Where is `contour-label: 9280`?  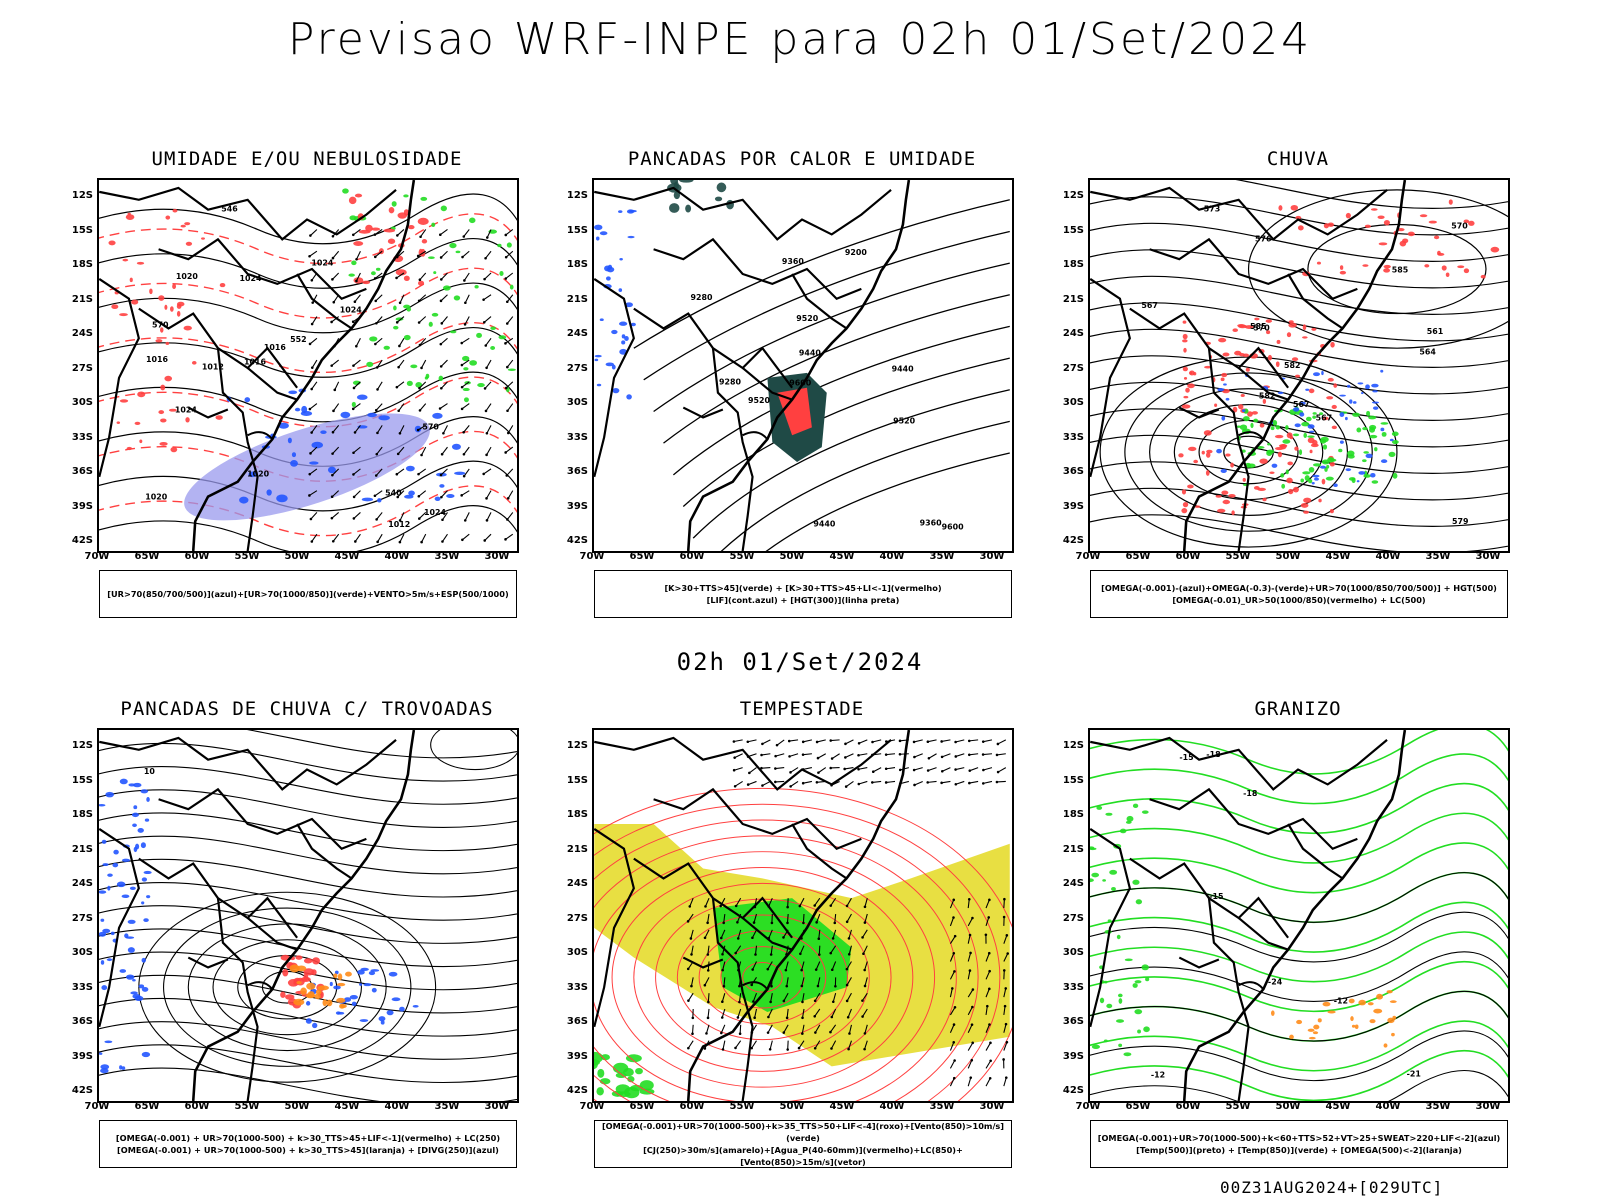 contour-label: 9280 is located at coordinates (701, 297).